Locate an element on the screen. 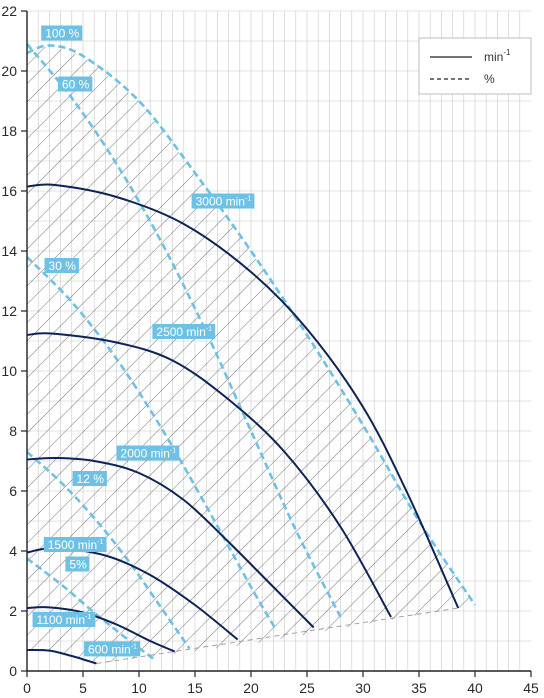 The width and height of the screenshot is (544, 698). speed-curve-label: 1100 min-1 is located at coordinates (64, 620).